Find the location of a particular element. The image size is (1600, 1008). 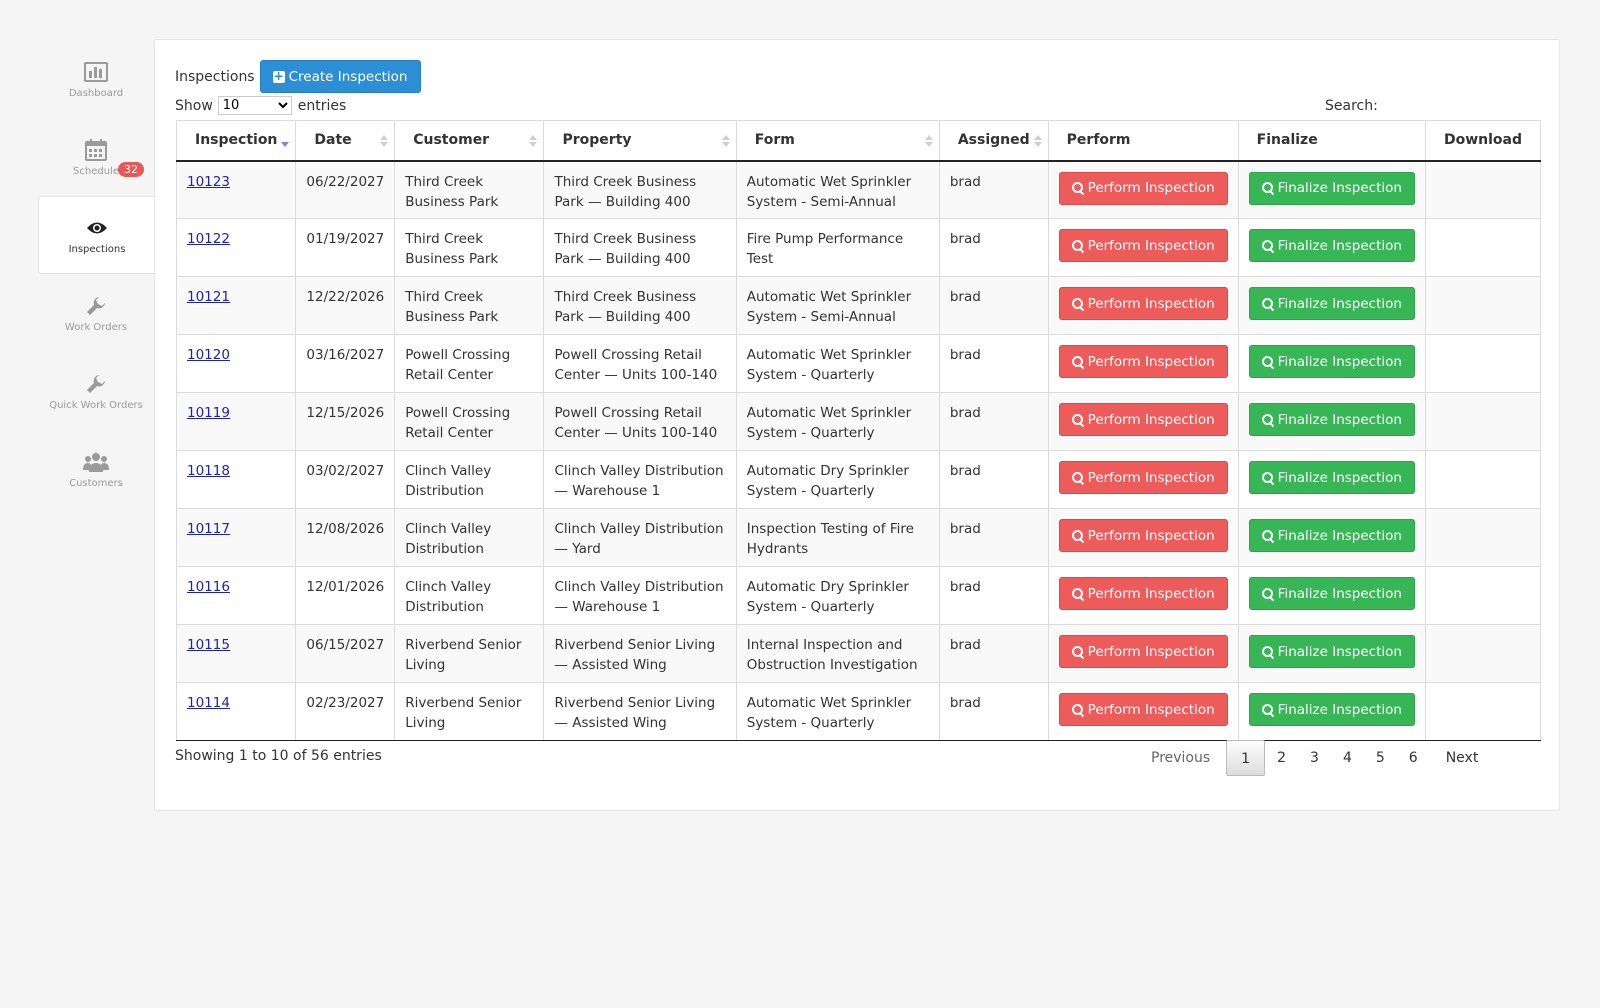

column-header-inspection: Inspection is located at coordinates (236, 141).